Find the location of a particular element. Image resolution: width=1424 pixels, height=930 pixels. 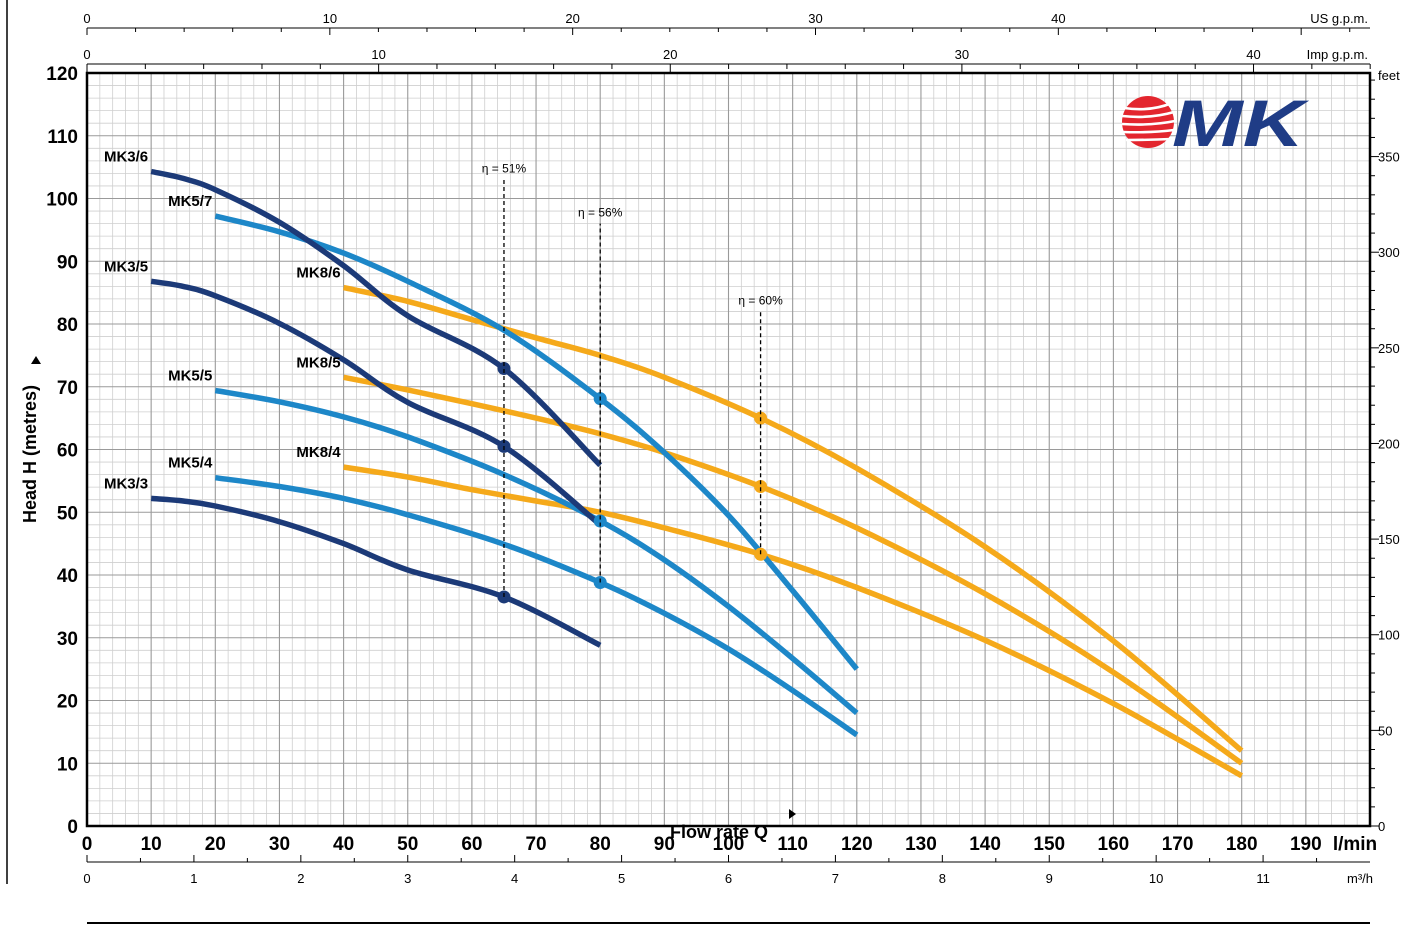

x-tick-label: 20 is located at coordinates (215, 844).